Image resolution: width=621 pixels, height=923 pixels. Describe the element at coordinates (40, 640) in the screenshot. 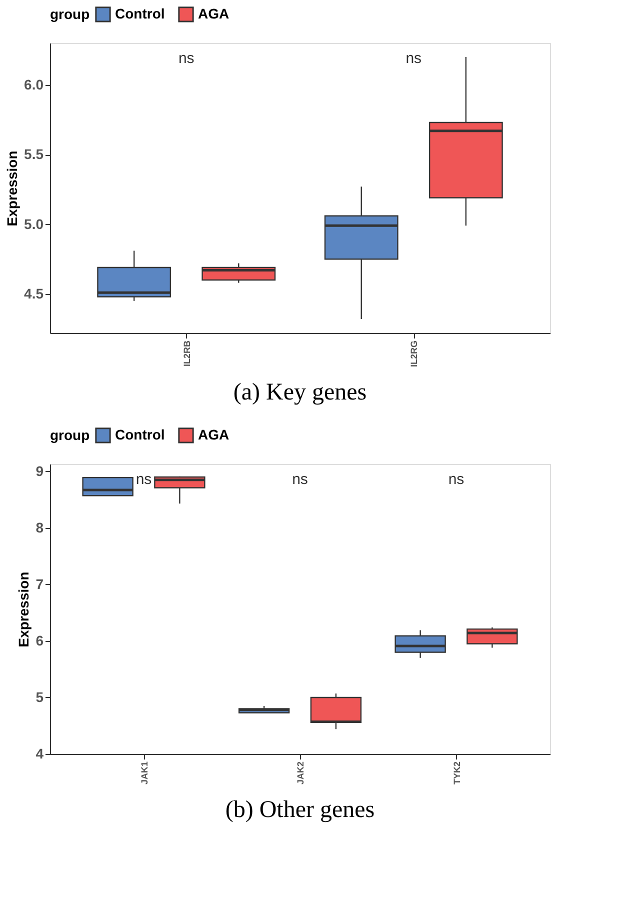

I see `y-tick-label: 6` at that location.